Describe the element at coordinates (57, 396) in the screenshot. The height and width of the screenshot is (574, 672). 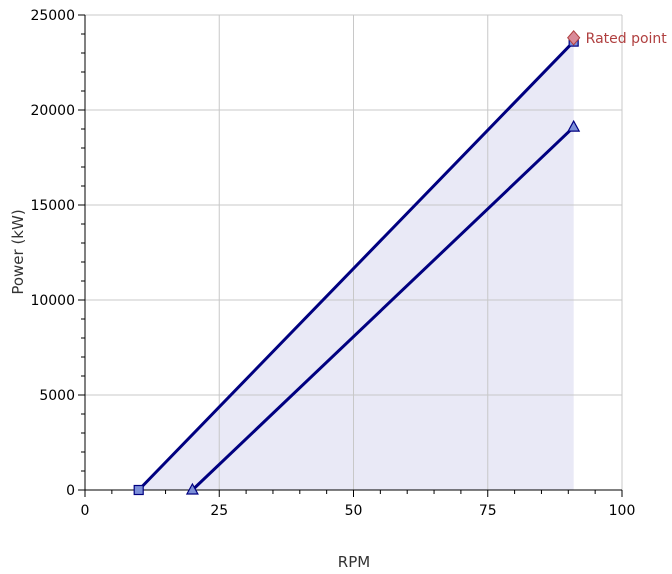
I see `y-tick-label: 5000` at that location.